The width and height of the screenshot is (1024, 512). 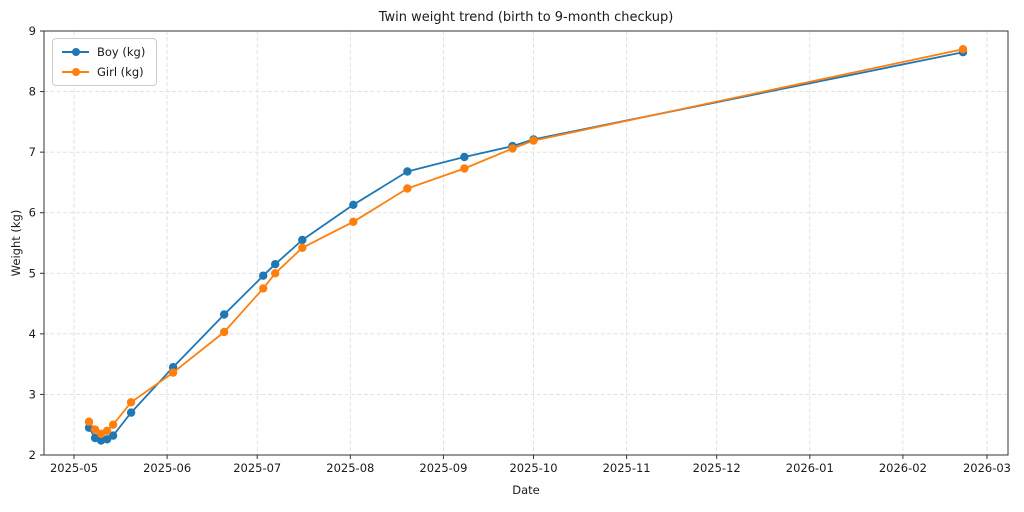 What do you see at coordinates (350, 468) in the screenshot?
I see `x-tick-label: 2025-08` at bounding box center [350, 468].